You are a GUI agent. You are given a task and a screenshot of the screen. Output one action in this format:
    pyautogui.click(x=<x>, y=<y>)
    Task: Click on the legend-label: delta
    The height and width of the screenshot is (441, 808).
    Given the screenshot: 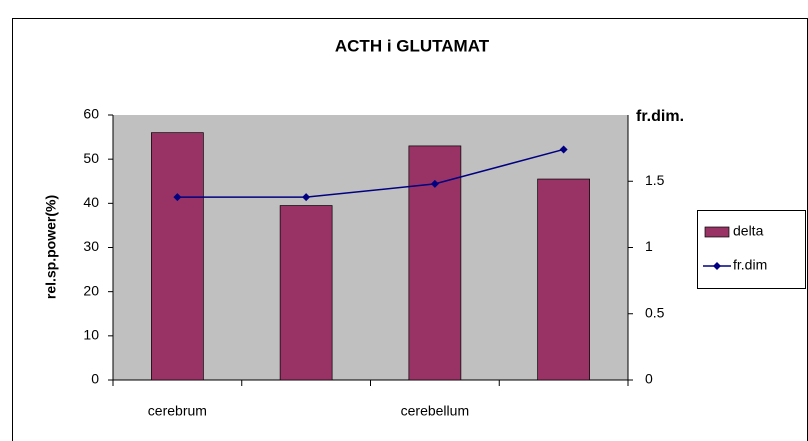 What is the action you would take?
    pyautogui.click(x=748, y=231)
    